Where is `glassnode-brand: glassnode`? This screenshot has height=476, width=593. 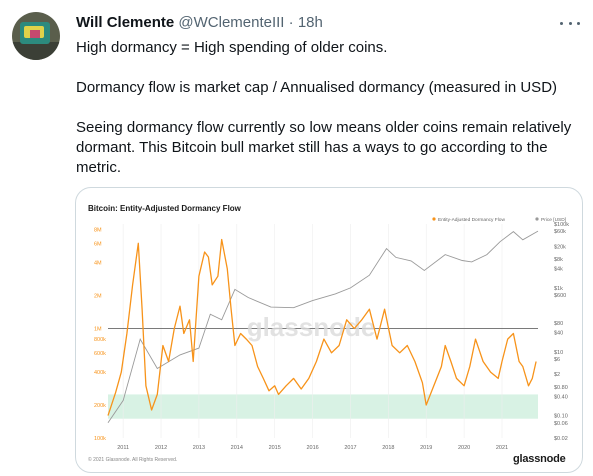 glassnode-brand: glassnode is located at coordinates (539, 459).